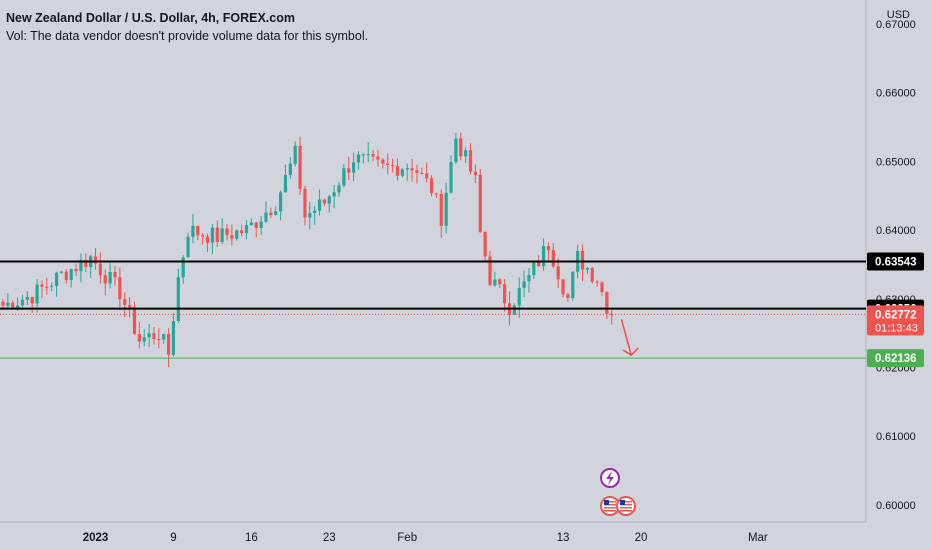 This screenshot has height=550, width=932. What do you see at coordinates (898, 15) in the screenshot?
I see `currency-label: USD` at bounding box center [898, 15].